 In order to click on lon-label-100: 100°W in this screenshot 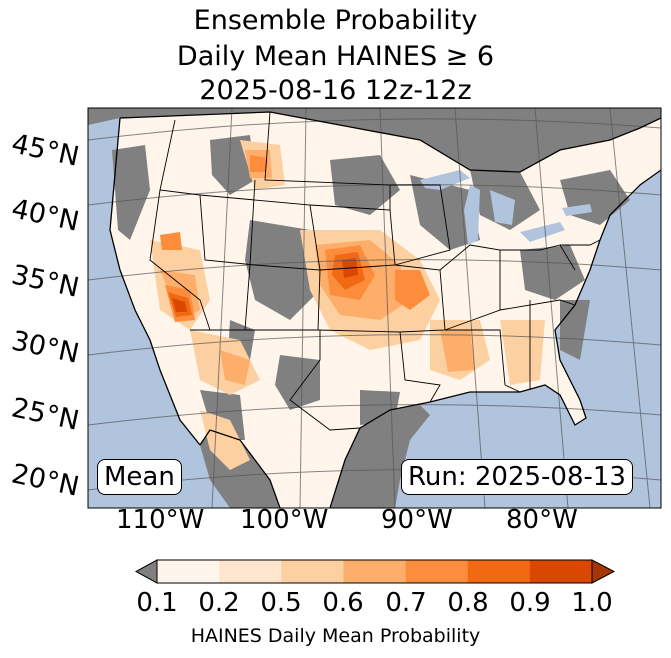, I will do `click(284, 520)`.